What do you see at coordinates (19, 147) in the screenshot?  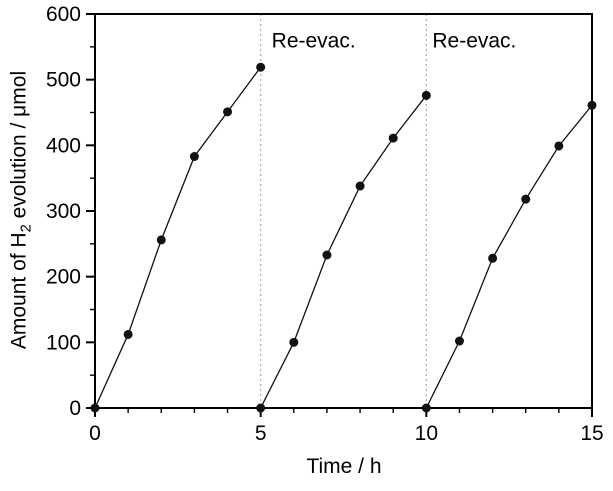 I see `y-axis-title-suffix: evolution / μmol` at bounding box center [19, 147].